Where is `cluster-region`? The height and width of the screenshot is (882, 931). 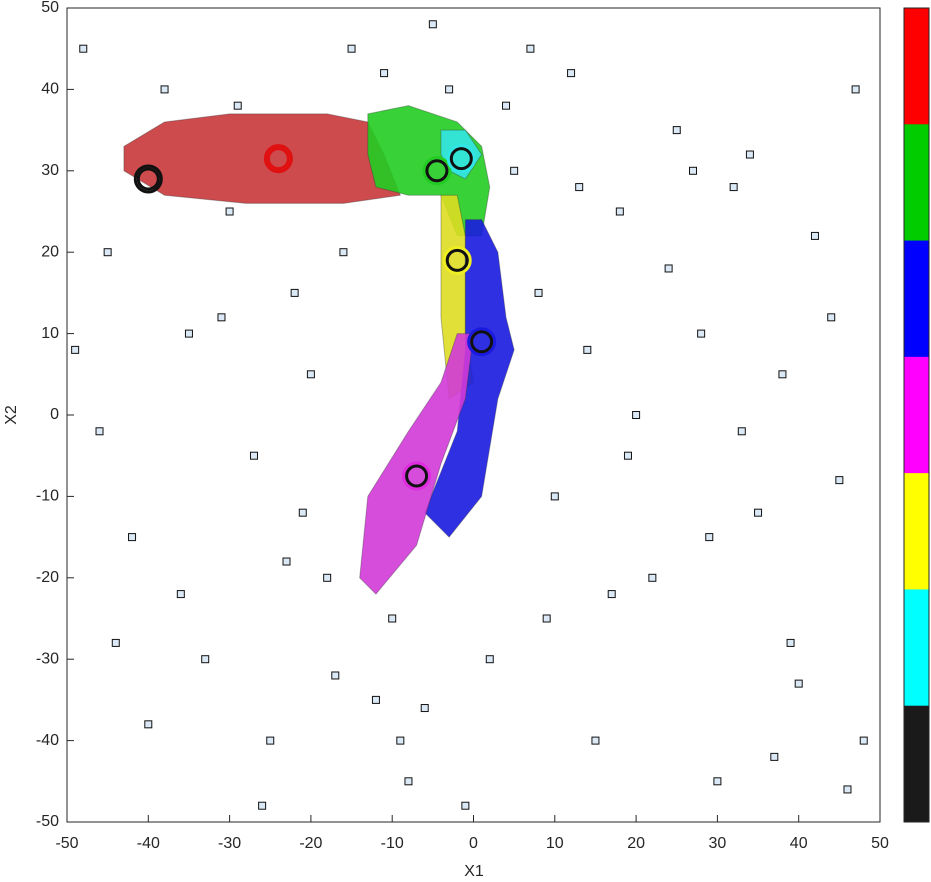 cluster-region is located at coordinates (262, 158).